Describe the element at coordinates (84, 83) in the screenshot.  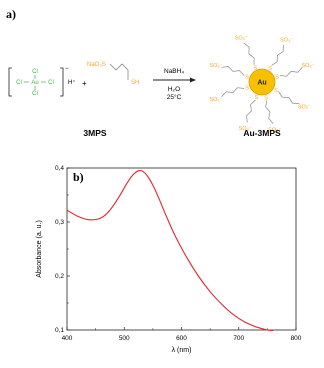
I see `plus-sign: +` at that location.